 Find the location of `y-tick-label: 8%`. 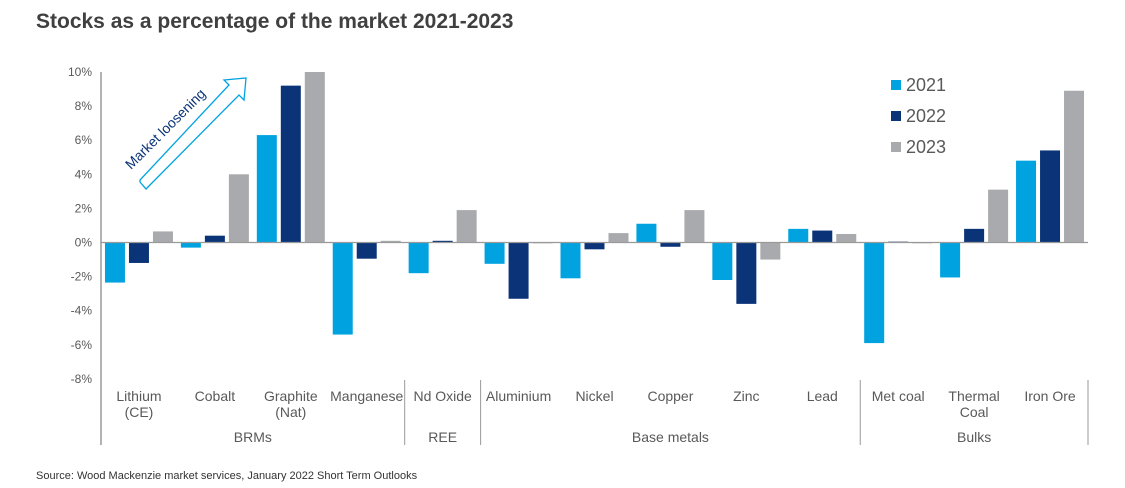

y-tick-label: 8% is located at coordinates (84, 106).